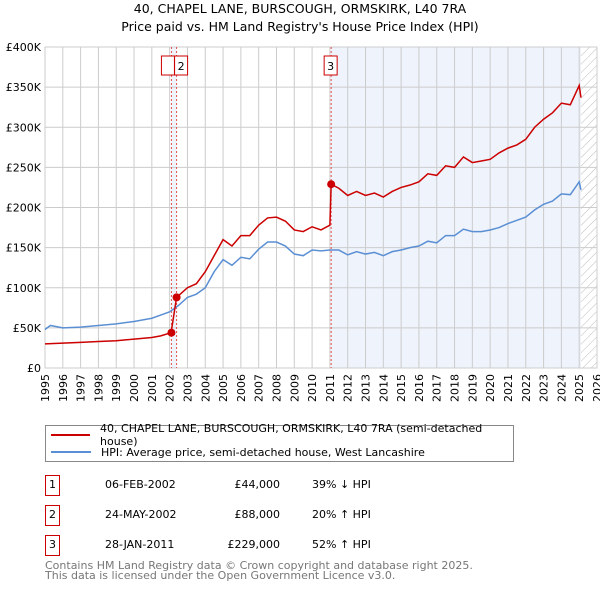  I want to click on sale-label: 3, so click(330, 66).